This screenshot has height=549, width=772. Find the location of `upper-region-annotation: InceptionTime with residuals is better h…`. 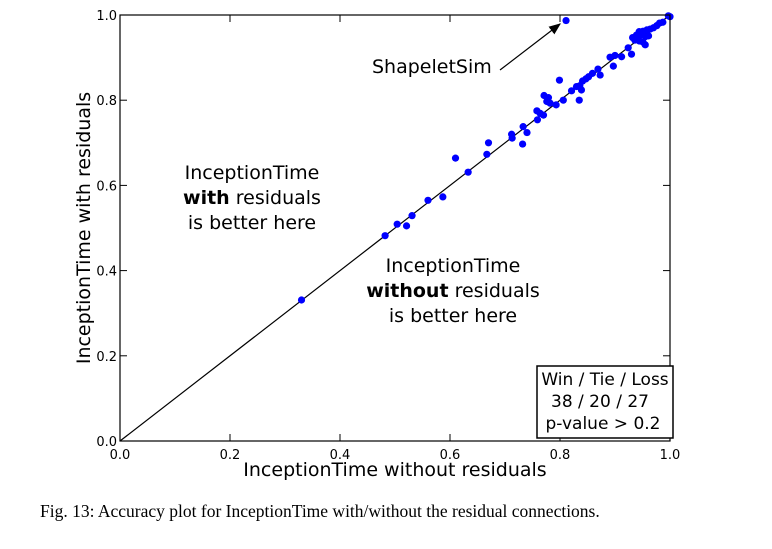

upper-region-annotation: InceptionTime with residuals is better h… is located at coordinates (252, 198).